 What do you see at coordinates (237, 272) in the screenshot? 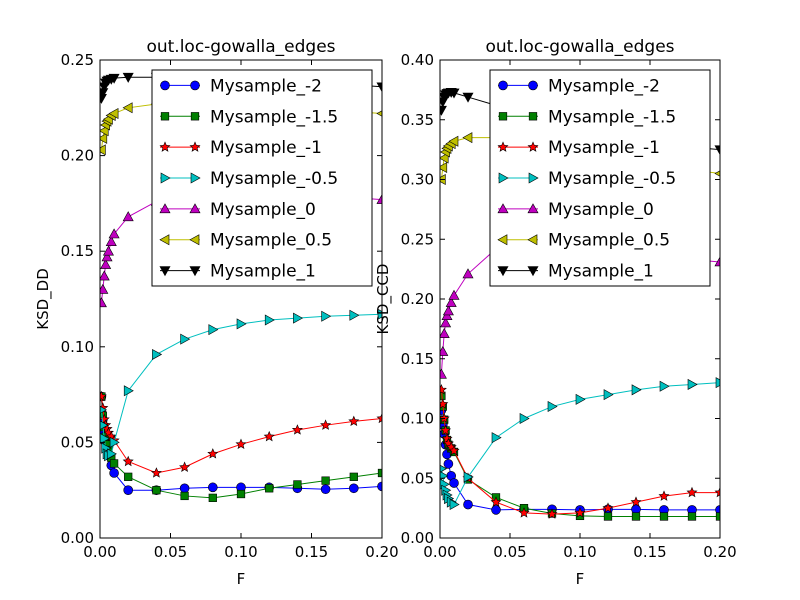
I see `legend-entry: Mysample_1` at bounding box center [237, 272].